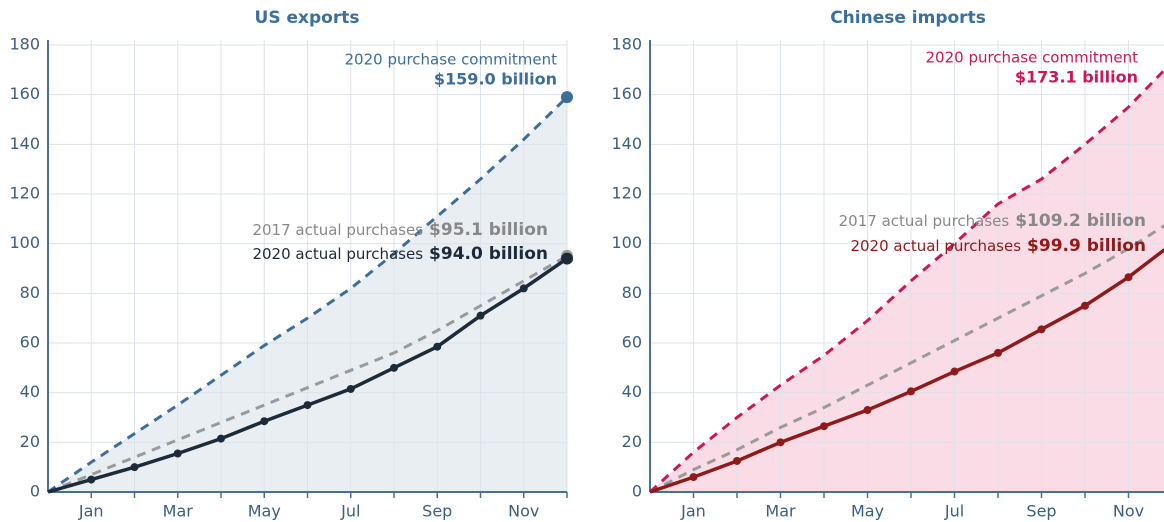  I want to click on series-annotation: 2017 actual purchases $95.1 billion, so click(400, 230).